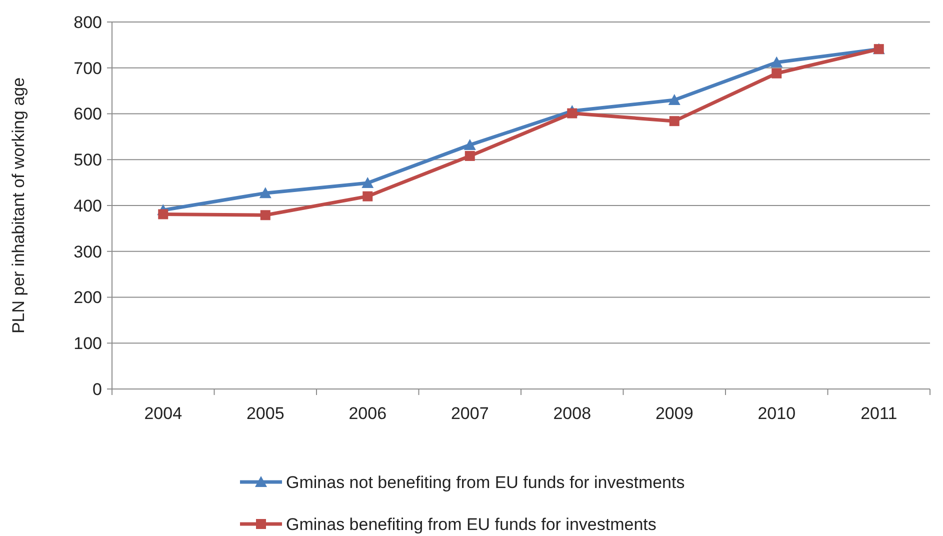 The width and height of the screenshot is (943, 536). I want to click on y-tick-label: 0, so click(97, 389).